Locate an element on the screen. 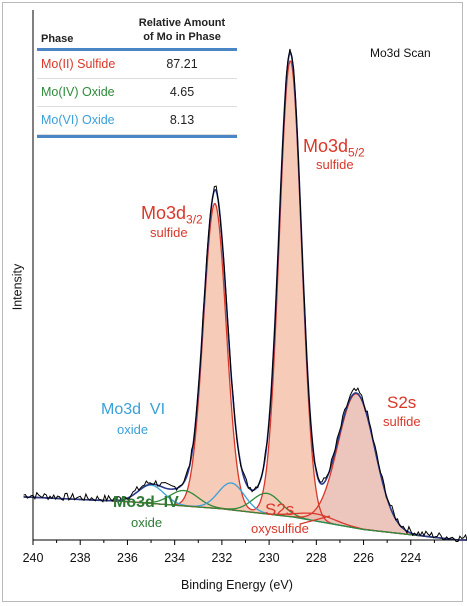 The image size is (467, 606). annotation-mo3d32-sub: 3/2 is located at coordinates (194, 219).